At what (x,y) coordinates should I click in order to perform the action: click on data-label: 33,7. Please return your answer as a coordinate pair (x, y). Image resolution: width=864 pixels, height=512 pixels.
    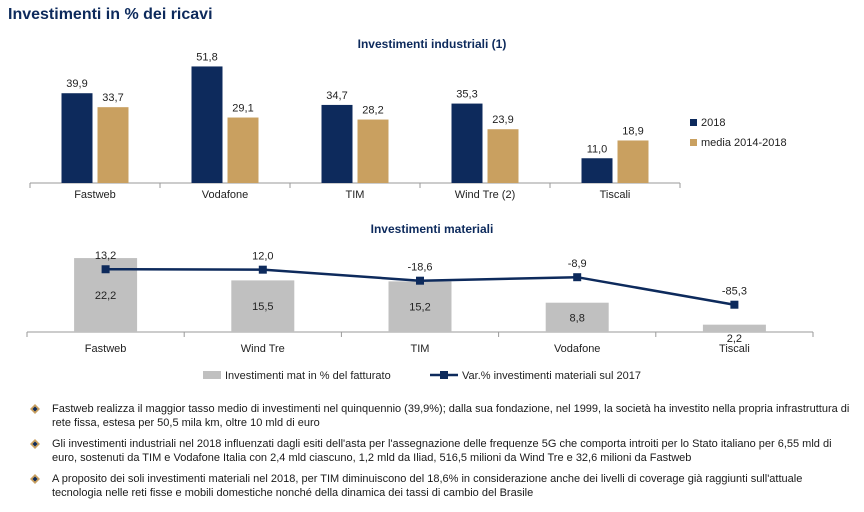
    Looking at the image, I should click on (112, 98).